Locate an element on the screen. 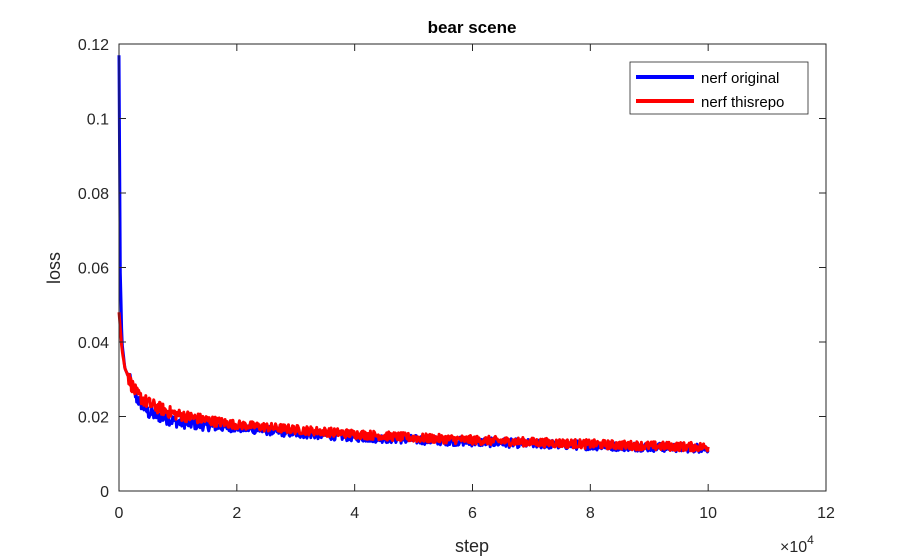 The width and height of the screenshot is (914, 560). y-tick-label: 0.1 is located at coordinates (98, 120).